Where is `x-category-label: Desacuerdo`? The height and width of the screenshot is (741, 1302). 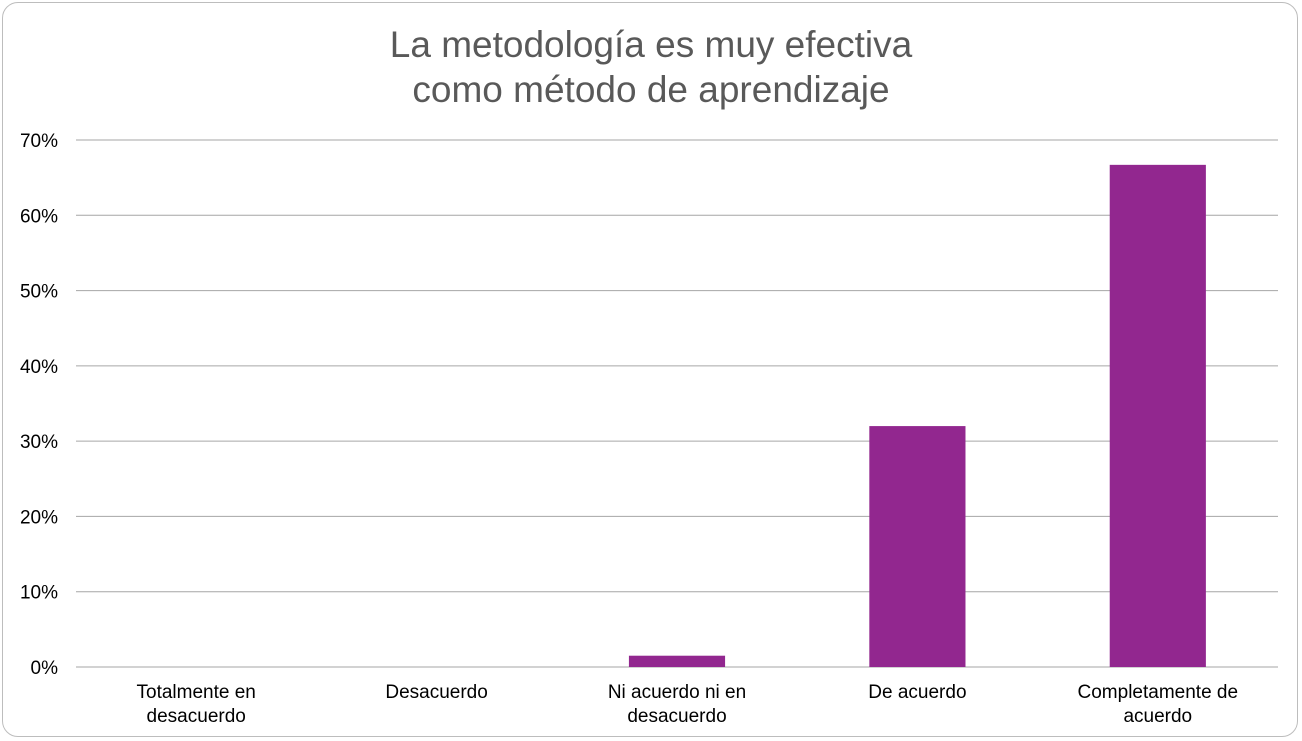 x-category-label: Desacuerdo is located at coordinates (436, 692).